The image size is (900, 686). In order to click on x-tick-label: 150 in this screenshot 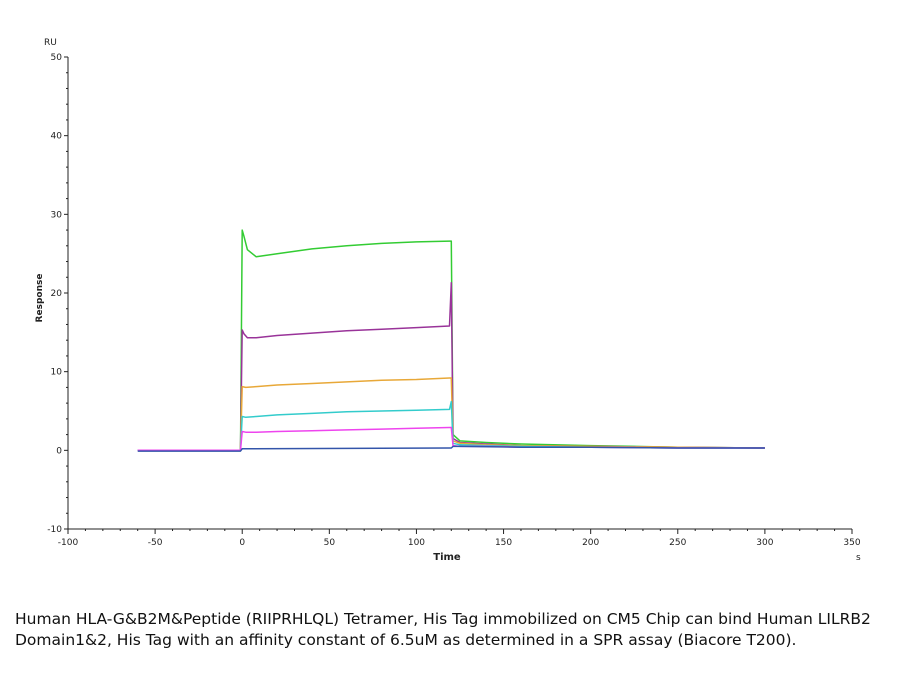, I will do `click(503, 543)`.